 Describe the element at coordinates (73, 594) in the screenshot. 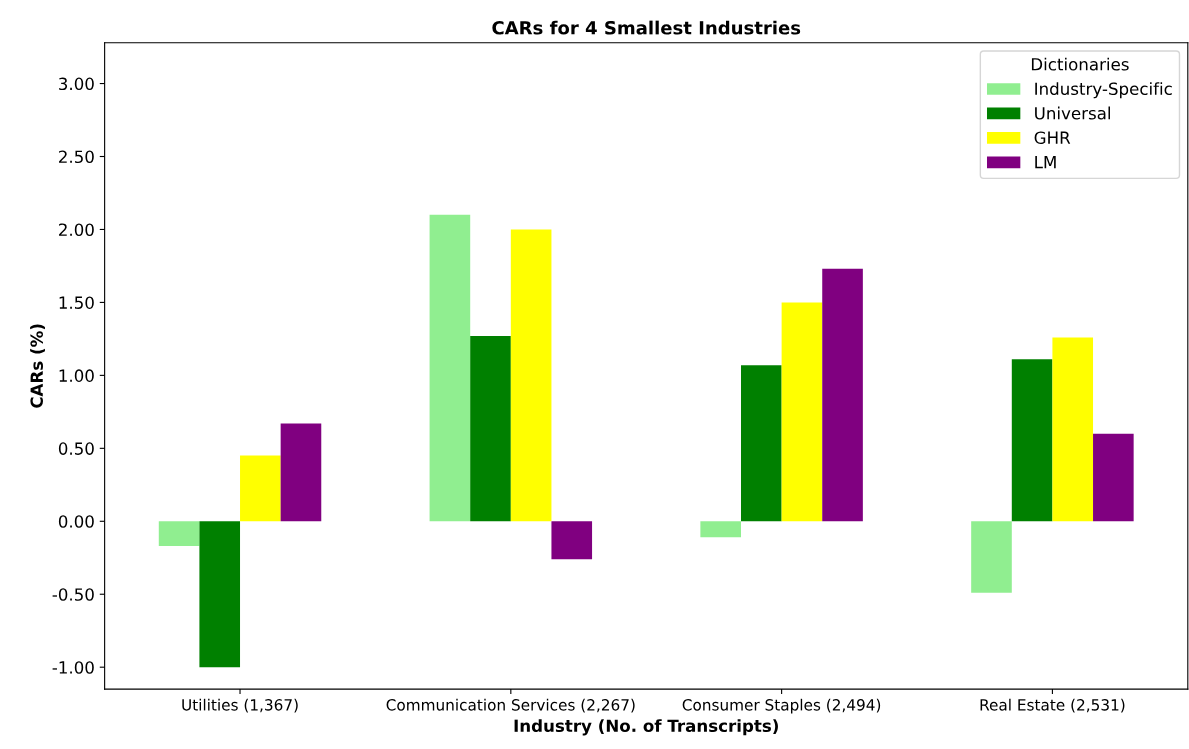

I see `y-tick-label: -0.50` at that location.